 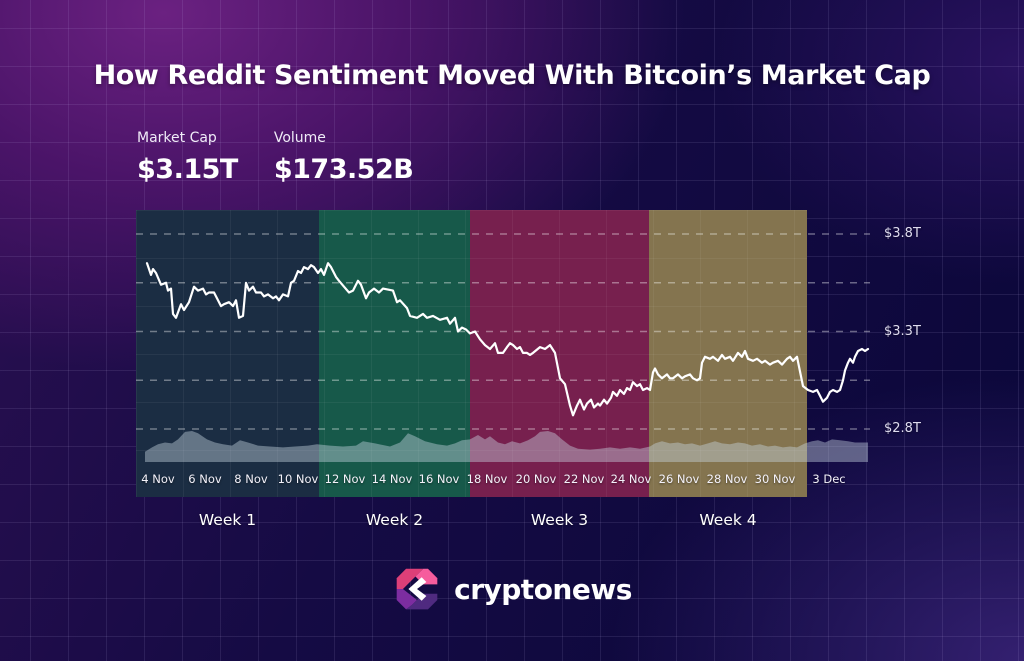 What do you see at coordinates (631, 479) in the screenshot?
I see `x-axis-label-11: 24 Nov` at bounding box center [631, 479].